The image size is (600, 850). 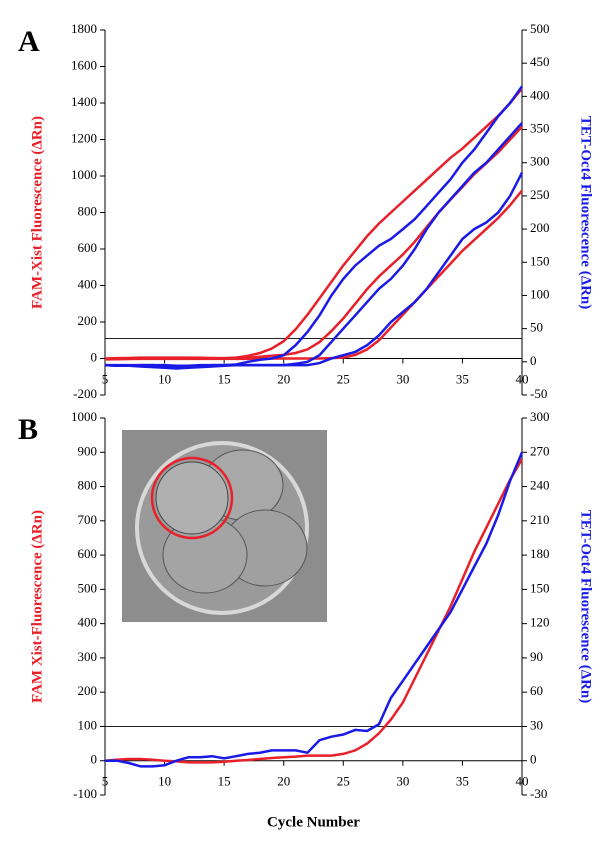 I want to click on embryo-image, so click(x=224, y=526).